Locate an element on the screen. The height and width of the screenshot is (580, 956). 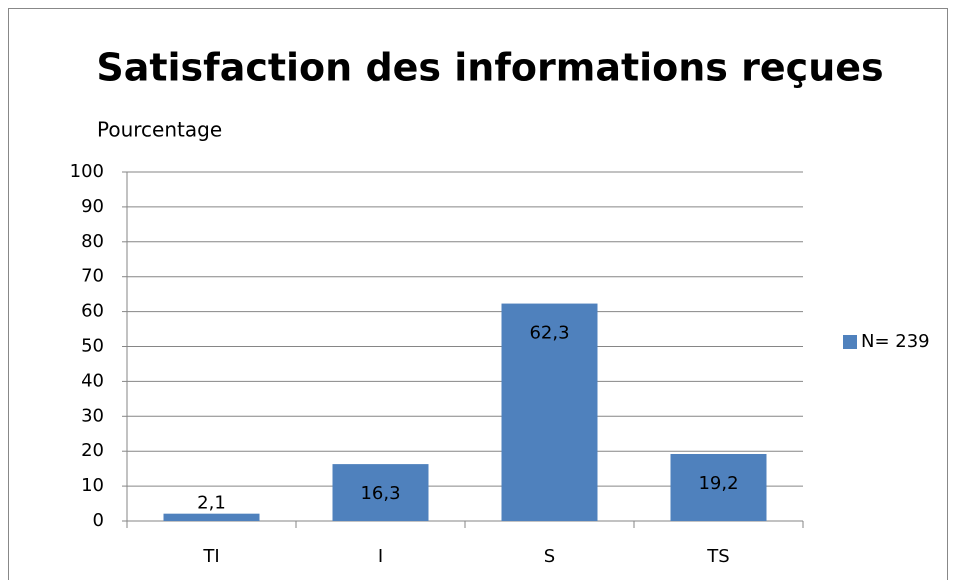
chart-title: Satisfaction des informations reçues is located at coordinates (489, 68).